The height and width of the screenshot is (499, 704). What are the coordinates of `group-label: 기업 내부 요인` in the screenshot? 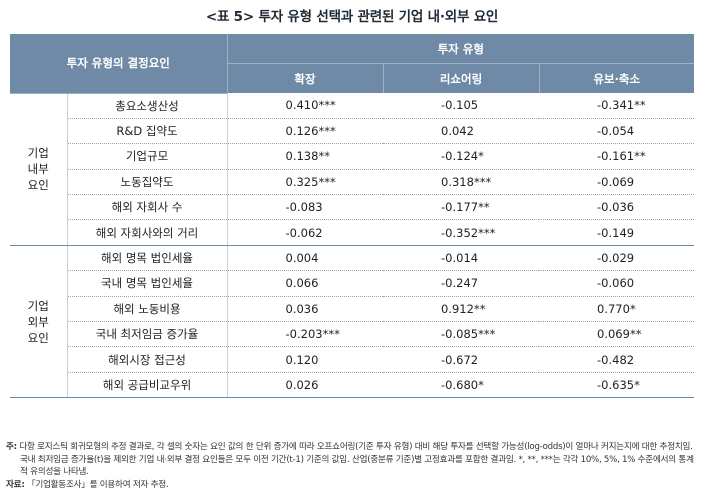 It's located at (39, 169).